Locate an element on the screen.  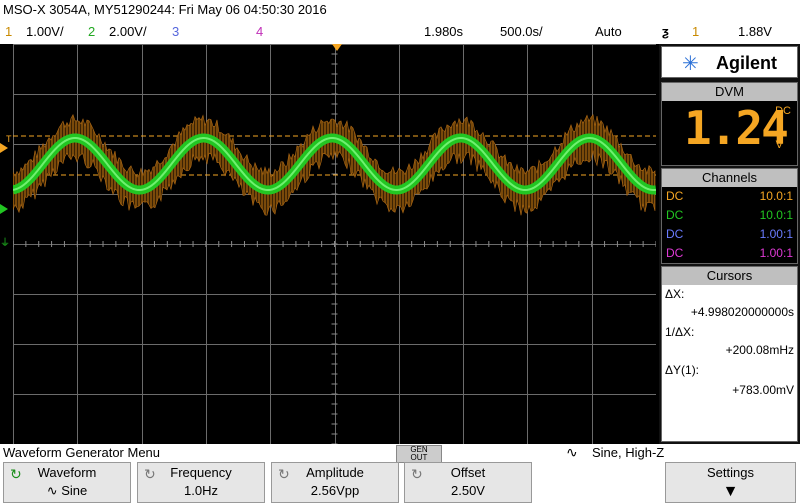
dvm-mode: DC is located at coordinates (783, 111).